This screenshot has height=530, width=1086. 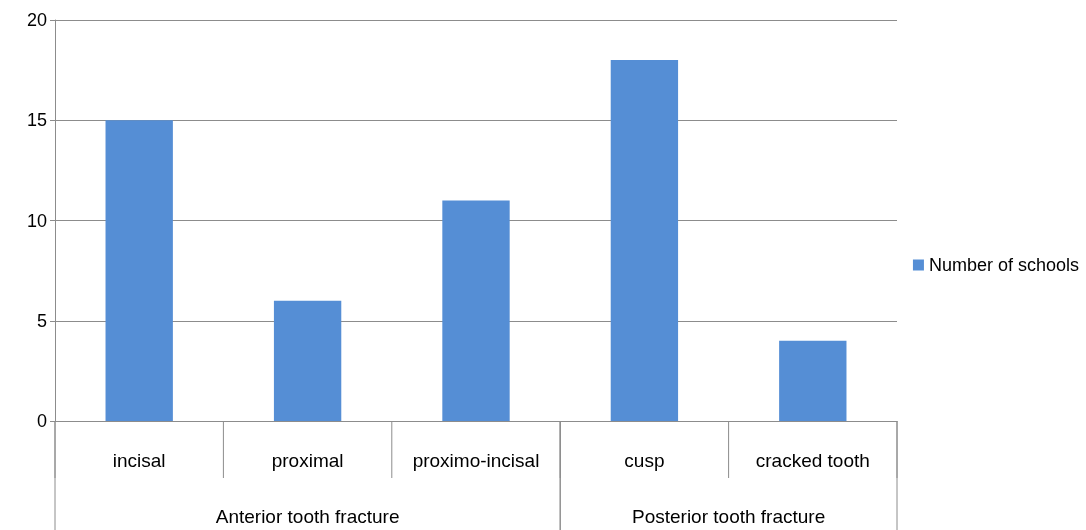 What do you see at coordinates (41, 320) in the screenshot?
I see `y-tick-label: 5` at bounding box center [41, 320].